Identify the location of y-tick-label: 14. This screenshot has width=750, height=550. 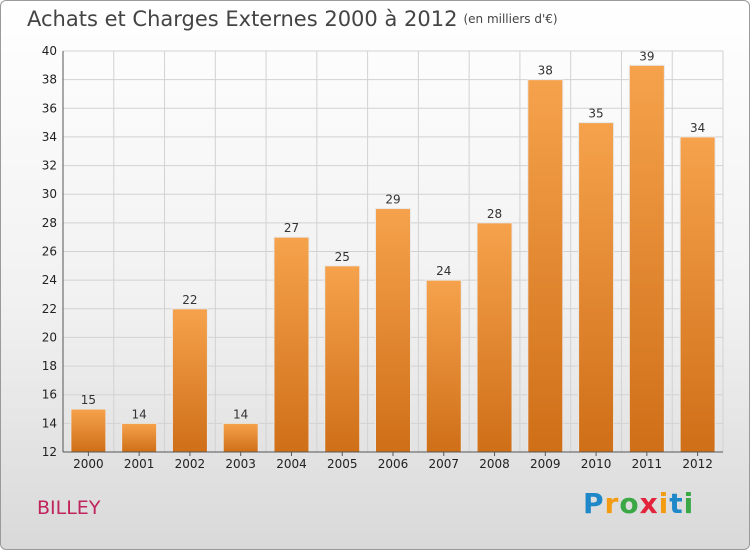
(49, 423).